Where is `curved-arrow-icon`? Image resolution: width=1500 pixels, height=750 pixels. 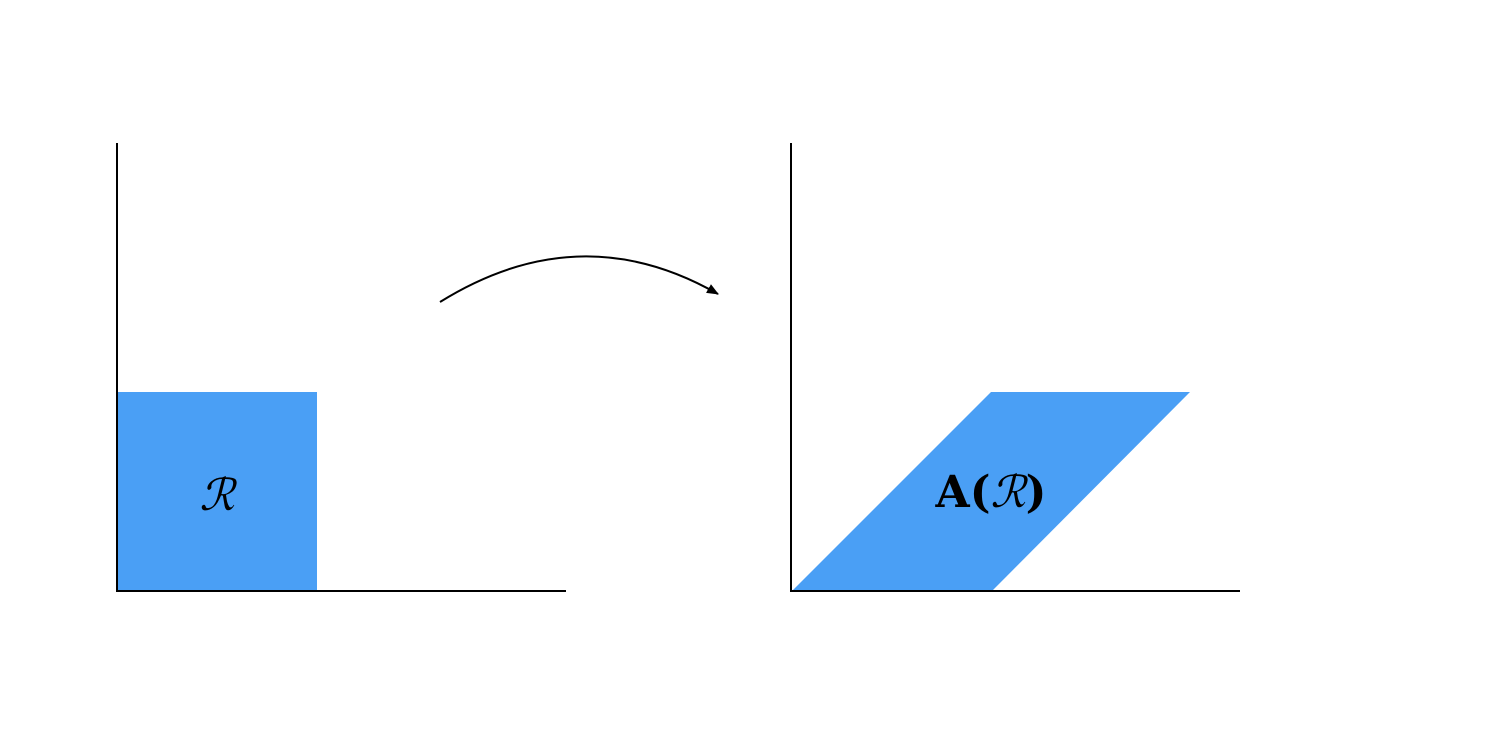
curved-arrow-icon is located at coordinates (579, 279).